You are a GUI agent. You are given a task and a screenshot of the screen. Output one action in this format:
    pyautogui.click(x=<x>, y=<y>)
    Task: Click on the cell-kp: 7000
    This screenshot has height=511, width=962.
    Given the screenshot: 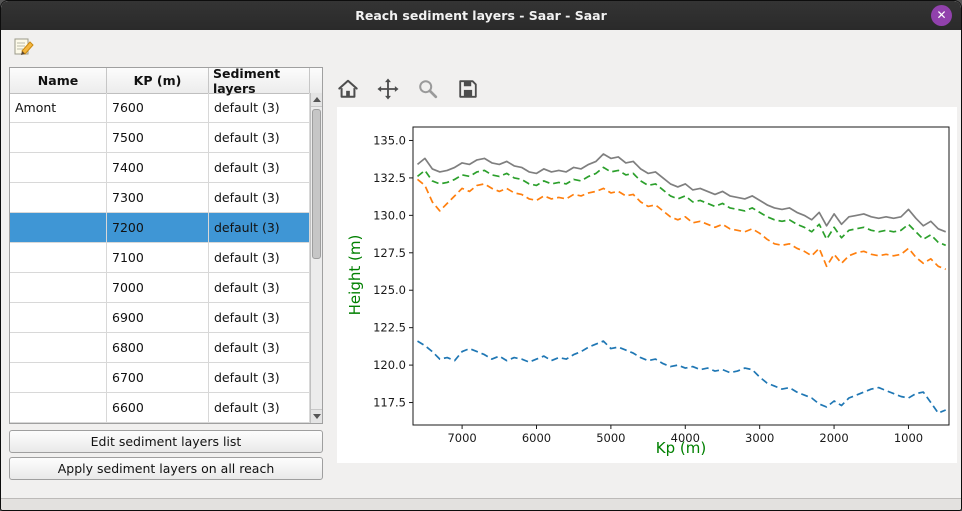 What is the action you would take?
    pyautogui.click(x=158, y=288)
    